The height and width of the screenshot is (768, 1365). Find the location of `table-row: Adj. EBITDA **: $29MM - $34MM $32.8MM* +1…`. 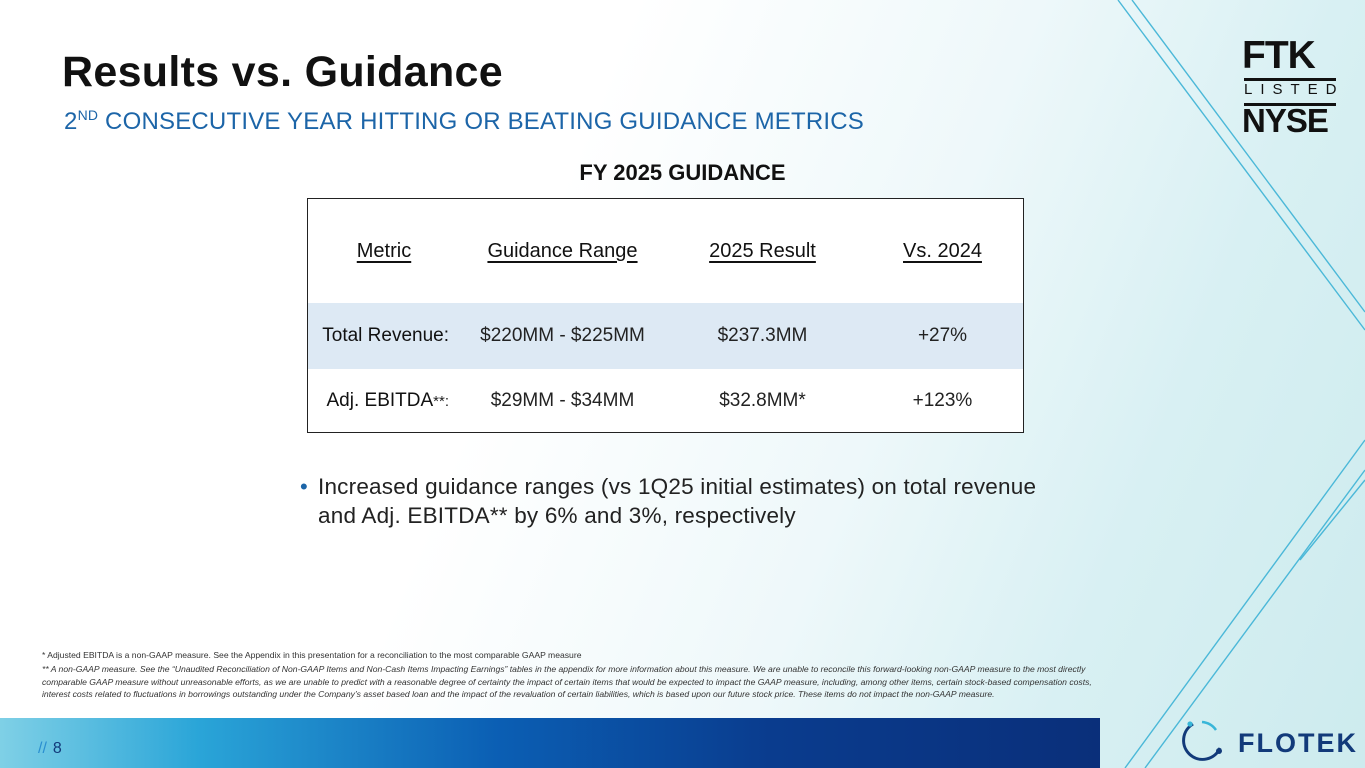

table-row: Adj. EBITDA **: $29MM - $34MM $32.8MM* +1… is located at coordinates (665, 401).